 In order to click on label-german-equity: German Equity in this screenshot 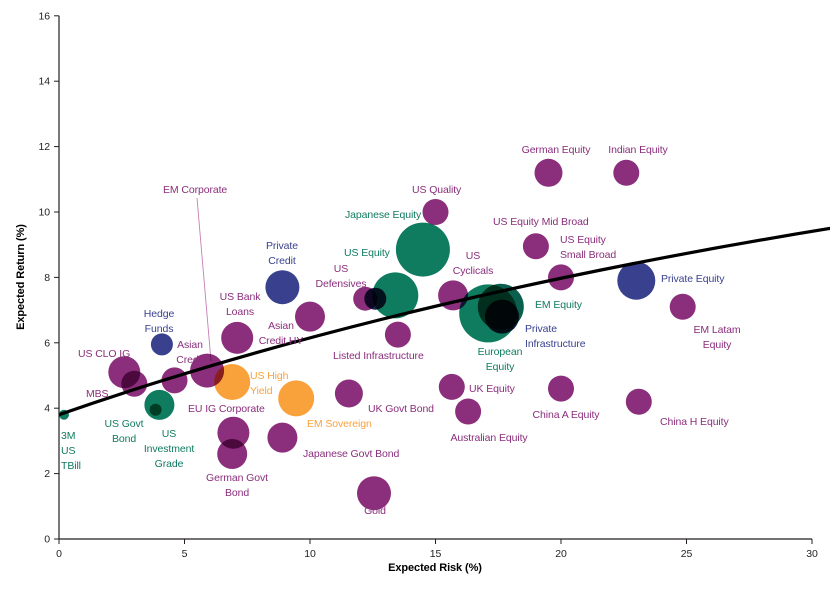, I will do `click(557, 150)`.